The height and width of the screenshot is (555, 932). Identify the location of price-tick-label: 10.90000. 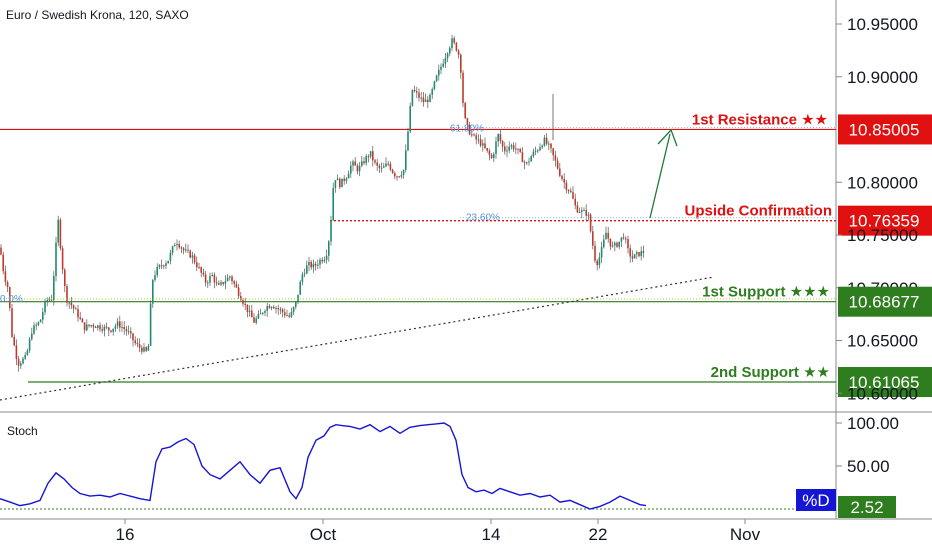
(882, 77).